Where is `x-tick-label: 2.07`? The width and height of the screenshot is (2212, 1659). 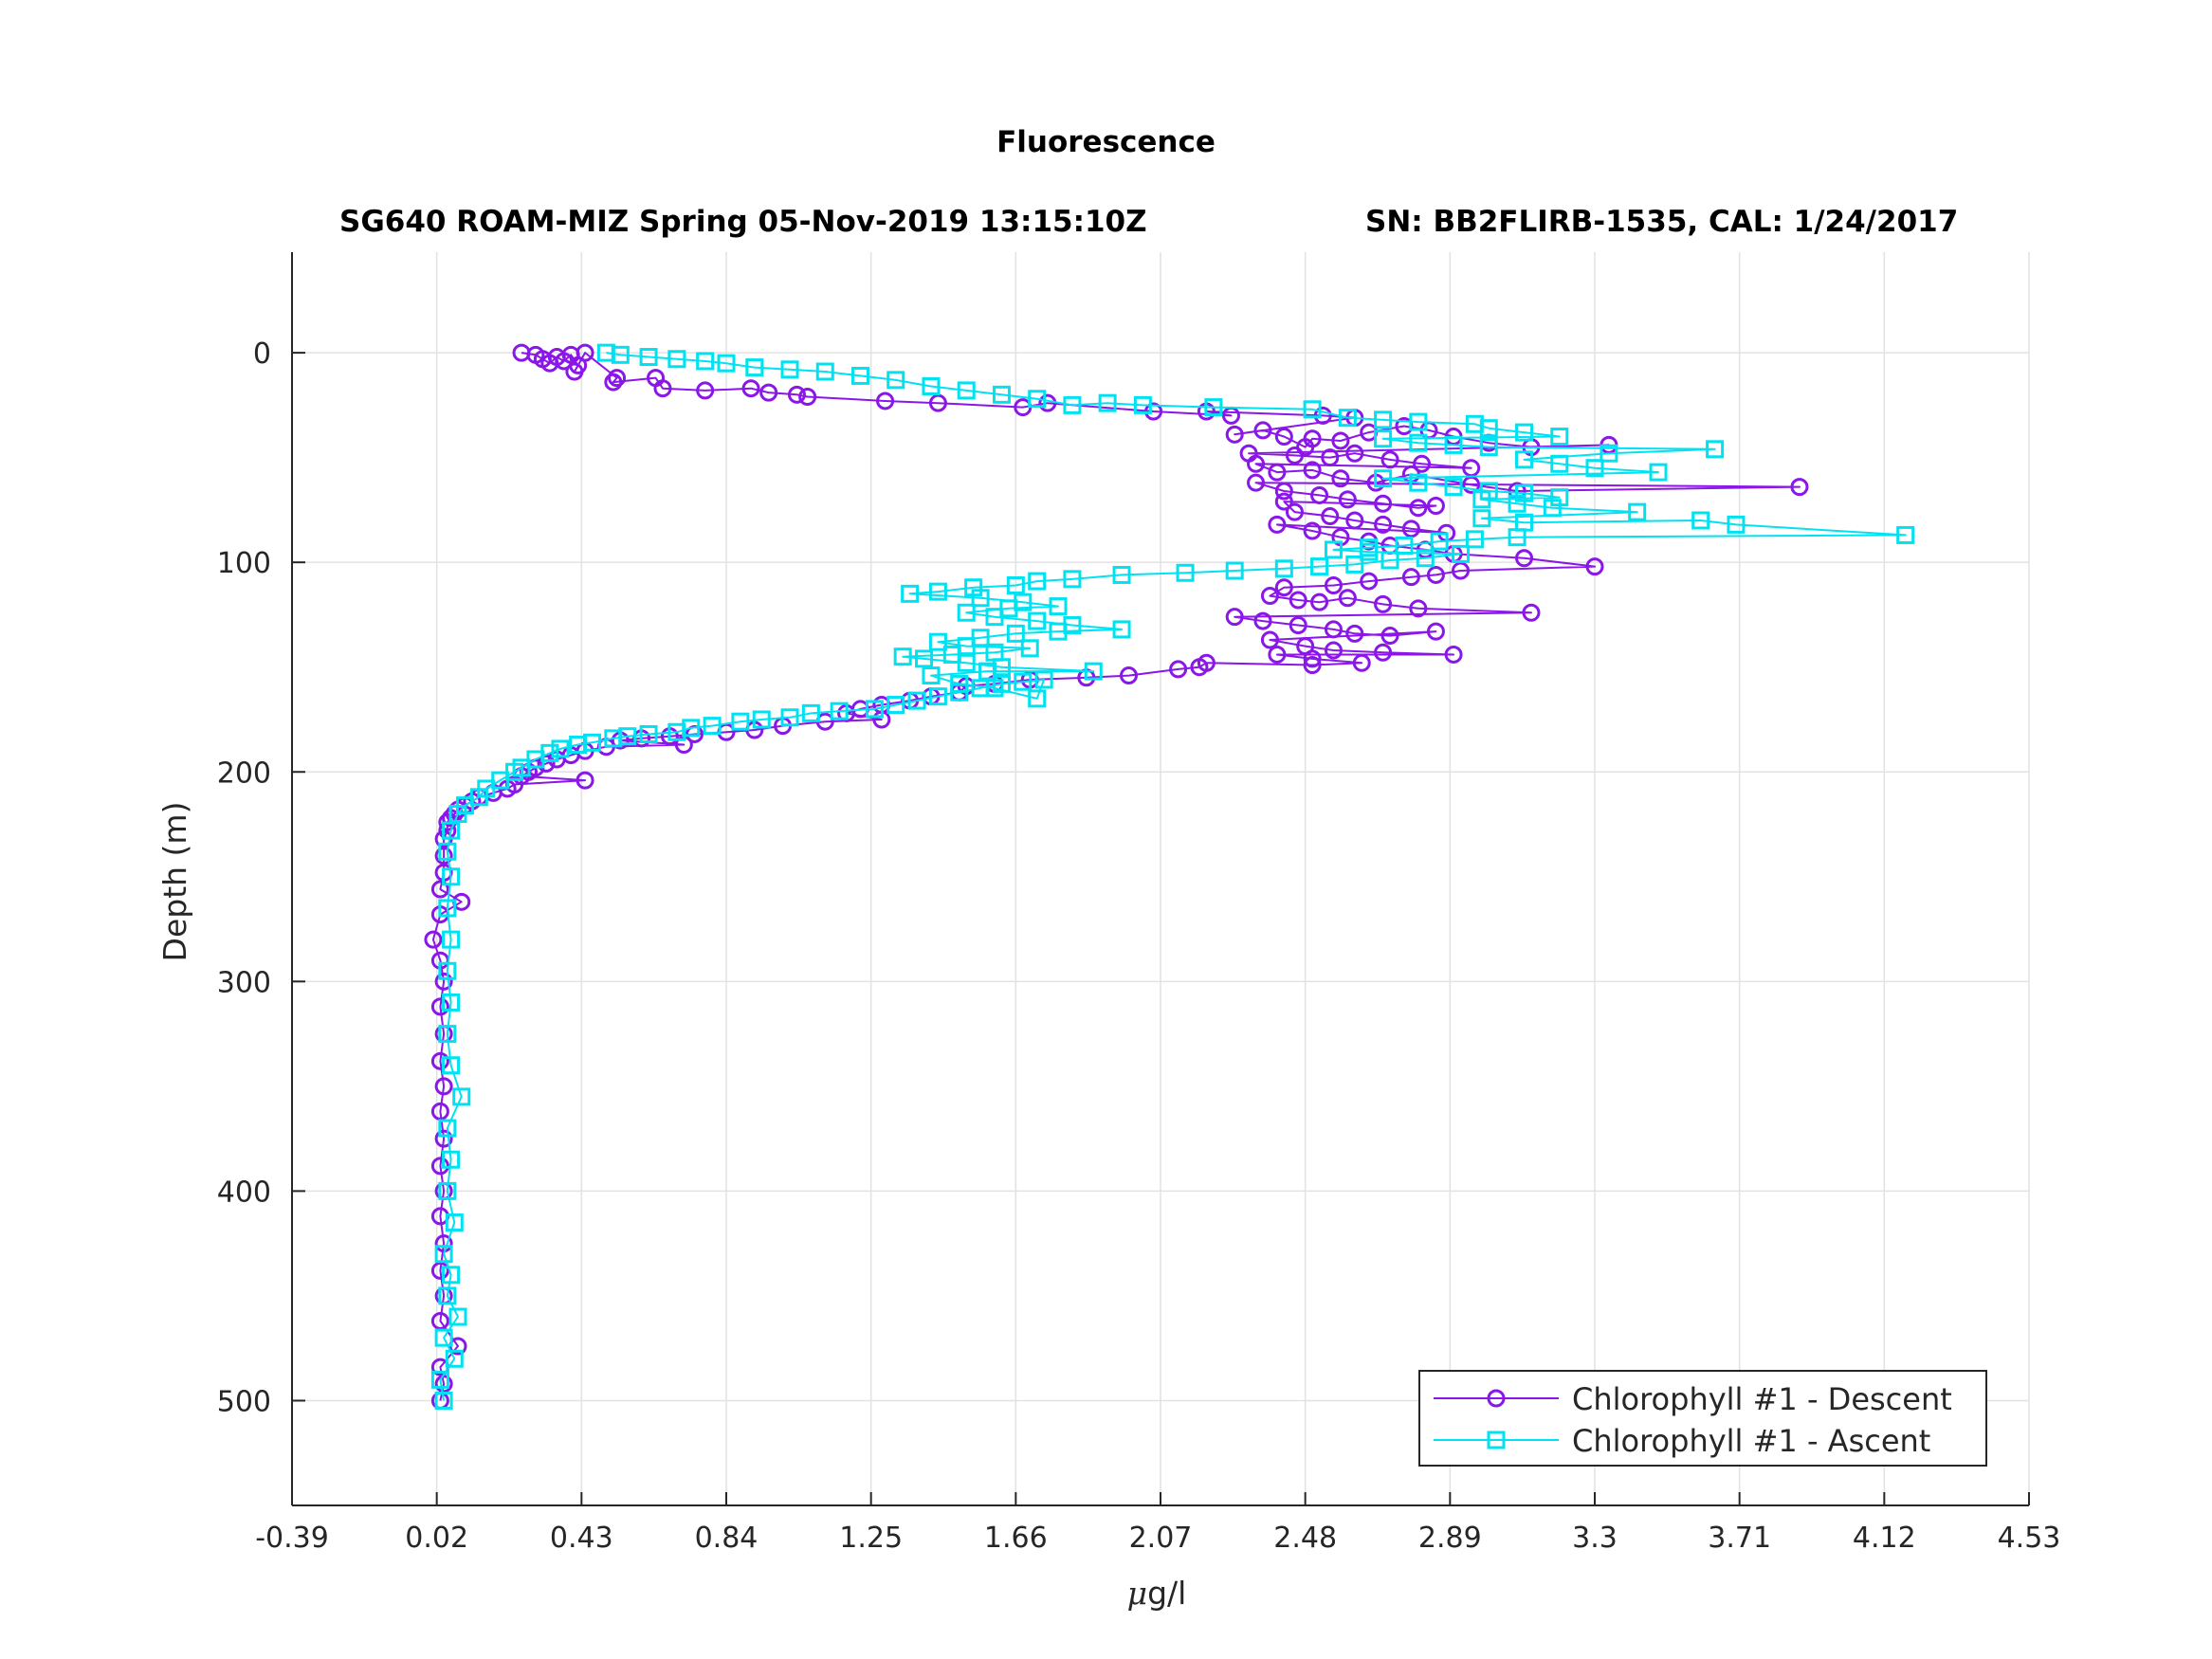 x-tick-label: 2.07 is located at coordinates (1161, 1538).